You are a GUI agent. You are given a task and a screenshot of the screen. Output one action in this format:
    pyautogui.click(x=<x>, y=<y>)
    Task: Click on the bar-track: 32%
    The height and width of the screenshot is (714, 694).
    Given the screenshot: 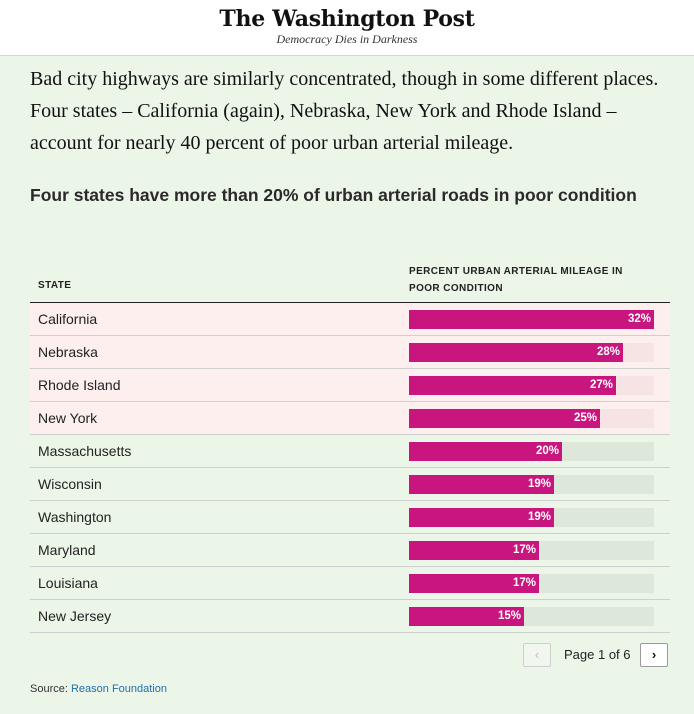 What is the action you would take?
    pyautogui.click(x=531, y=319)
    